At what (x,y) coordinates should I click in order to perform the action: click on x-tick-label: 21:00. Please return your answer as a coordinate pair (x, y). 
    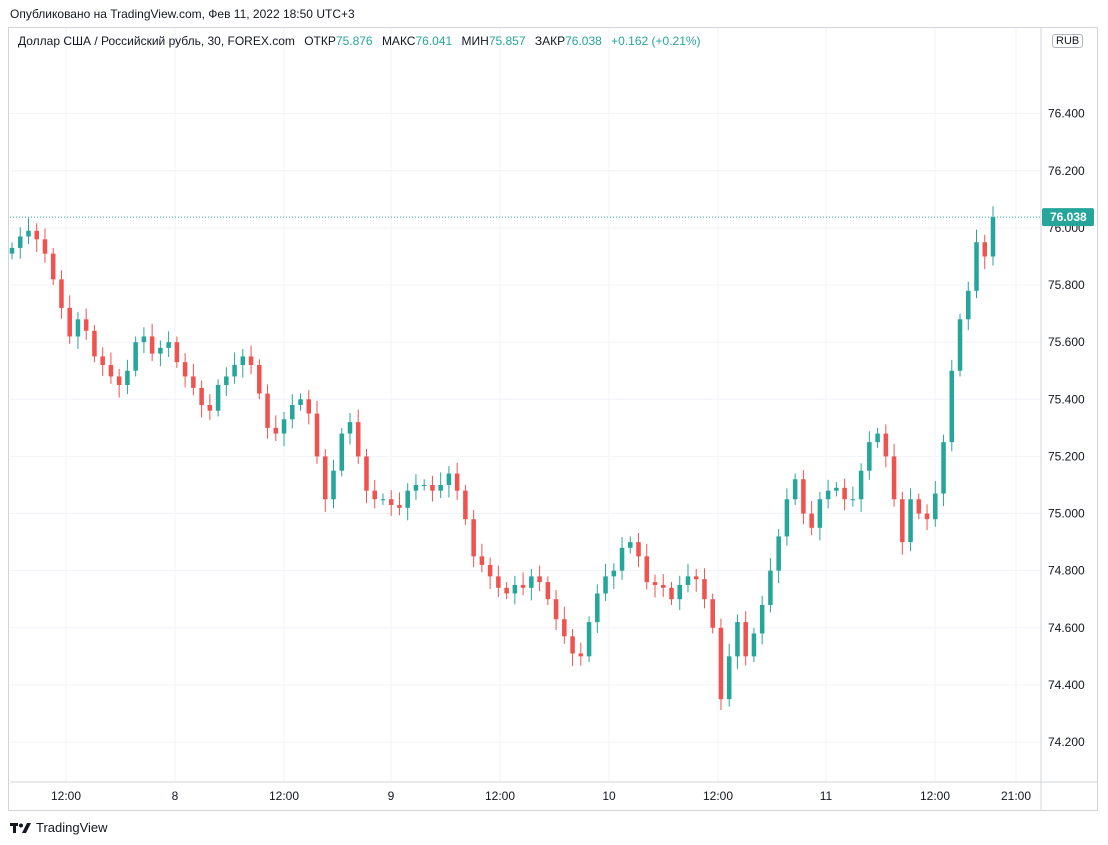
    Looking at the image, I should click on (1016, 796).